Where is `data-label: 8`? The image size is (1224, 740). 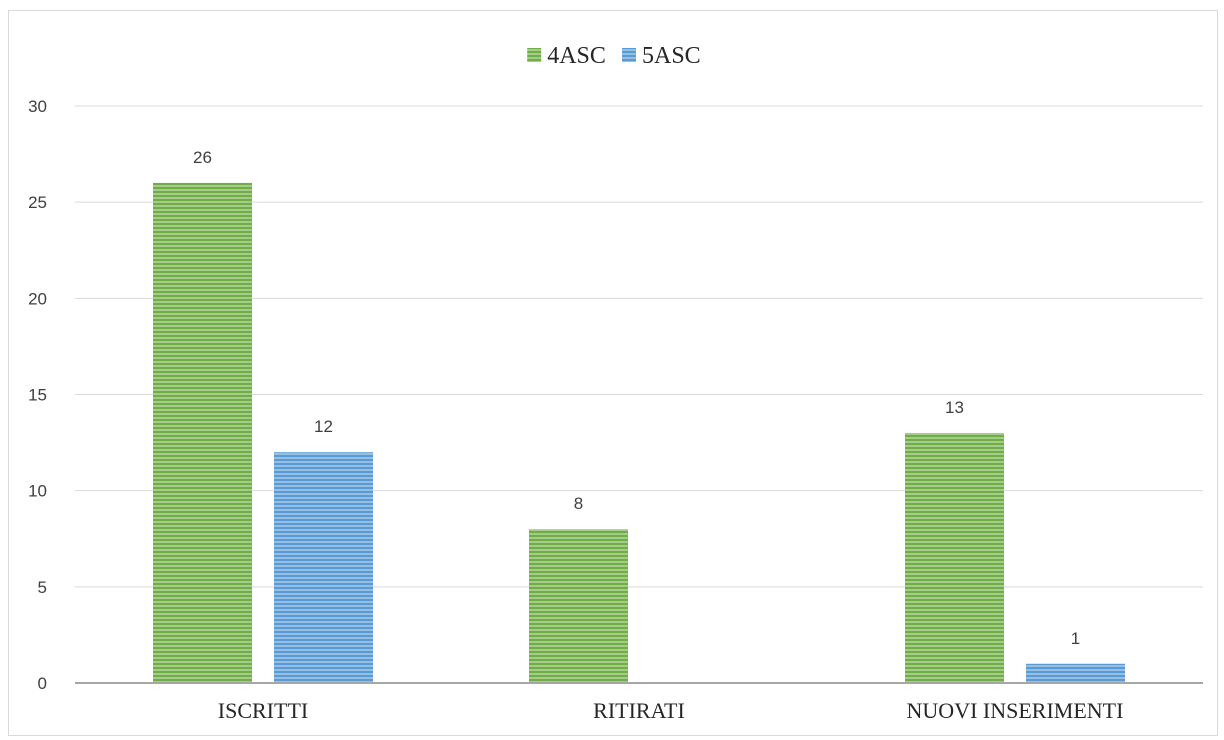 data-label: 8 is located at coordinates (578, 503).